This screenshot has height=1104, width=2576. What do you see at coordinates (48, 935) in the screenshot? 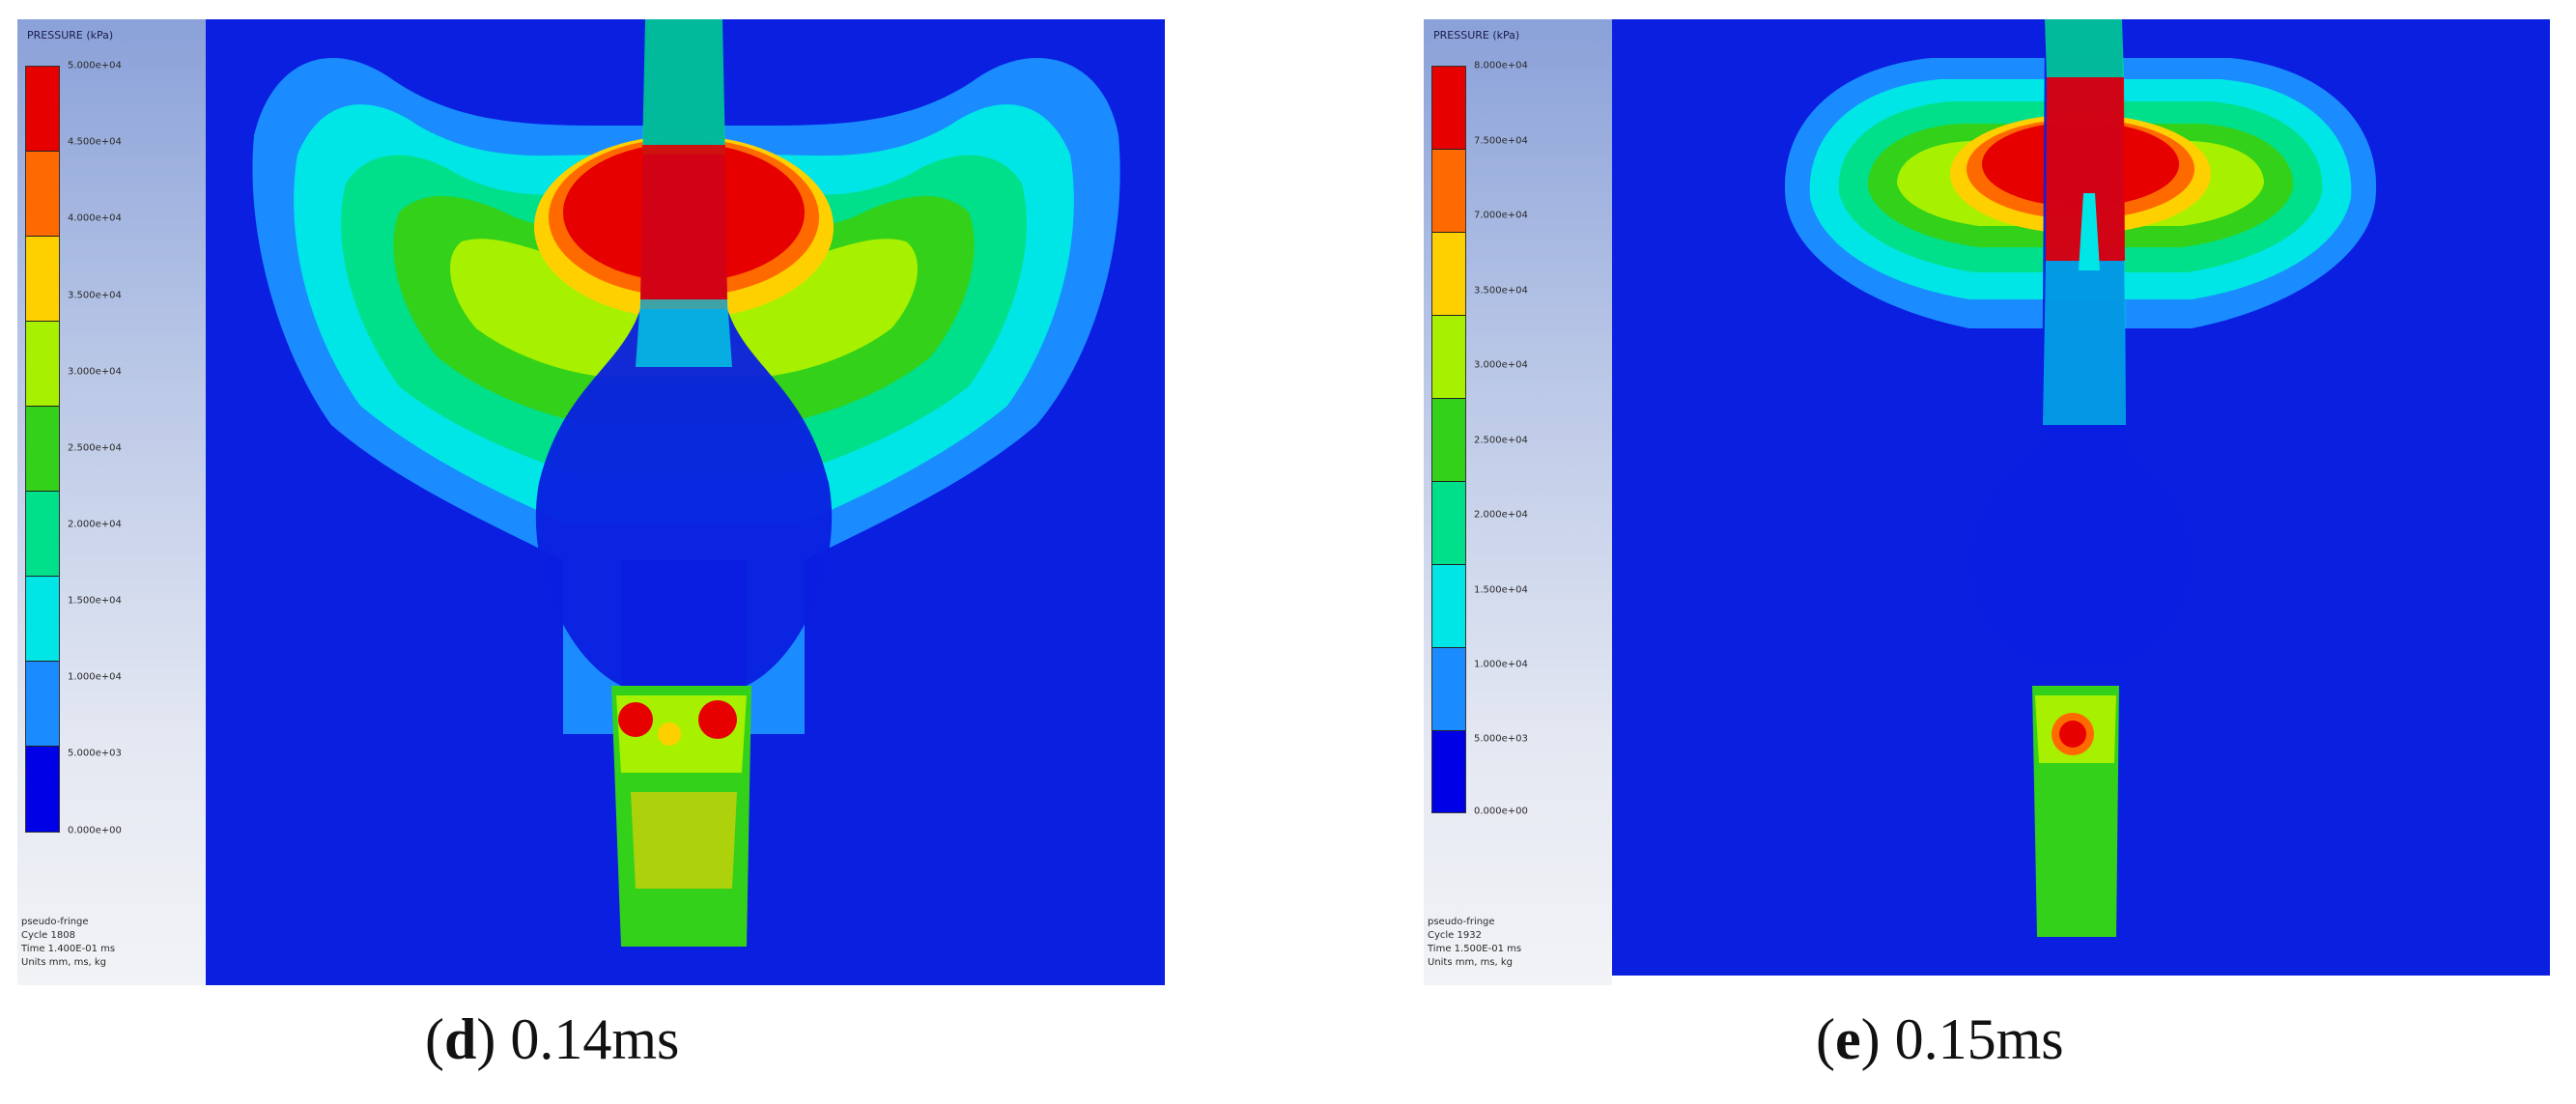
I see `info-line: Cycle 1808` at bounding box center [48, 935].